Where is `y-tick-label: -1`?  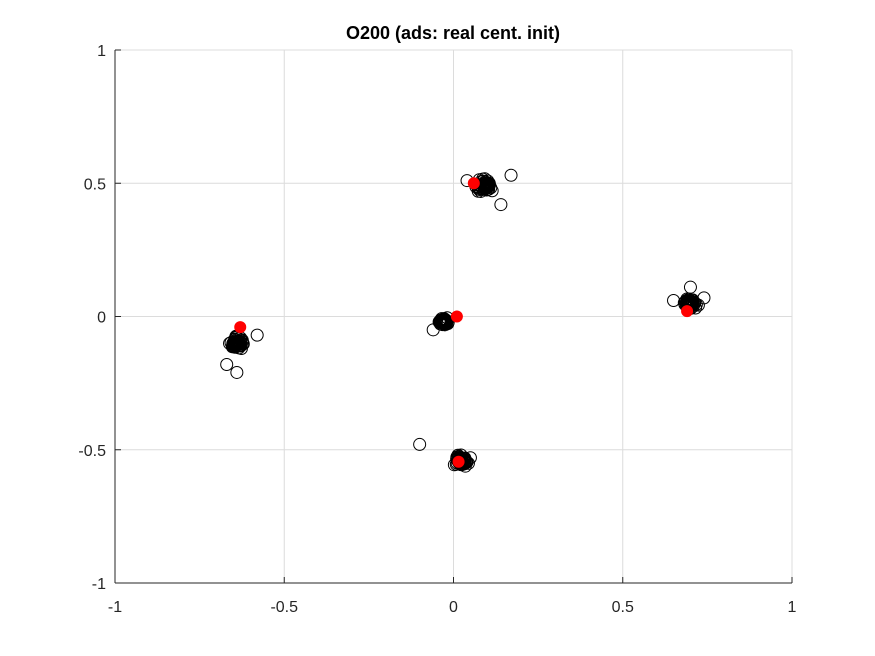 y-tick-label: -1 is located at coordinates (99, 584).